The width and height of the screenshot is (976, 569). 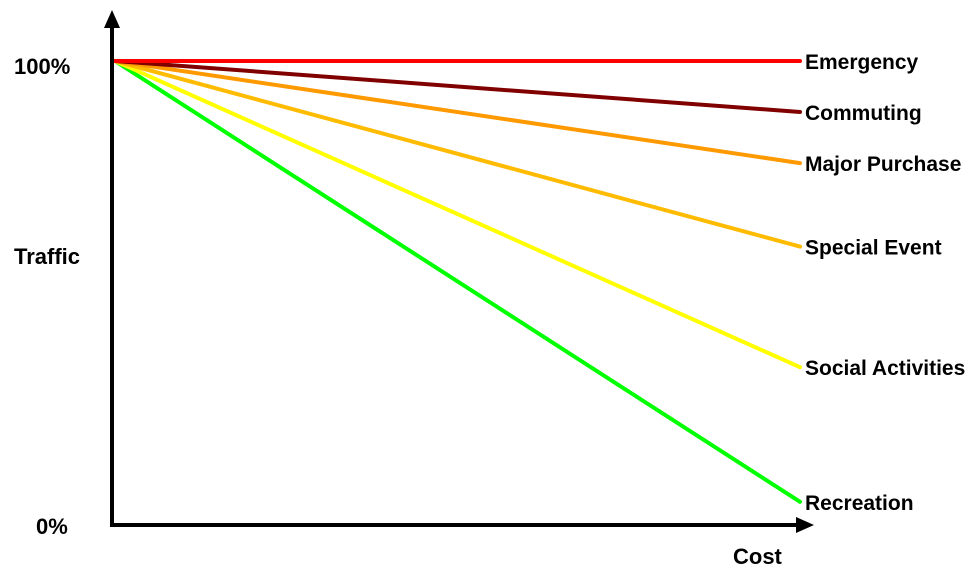 What do you see at coordinates (859, 503) in the screenshot?
I see `series-label-5: Recreation` at bounding box center [859, 503].